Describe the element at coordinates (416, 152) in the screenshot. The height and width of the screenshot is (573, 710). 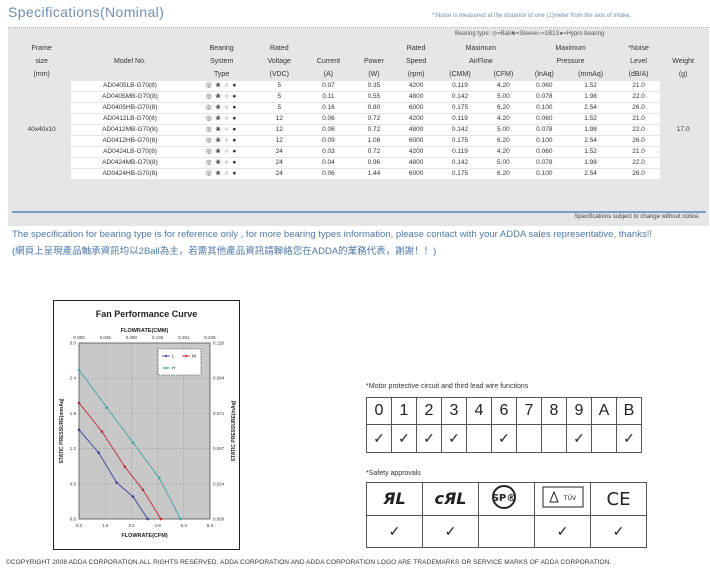
I see `speed-cell: 4200` at that location.